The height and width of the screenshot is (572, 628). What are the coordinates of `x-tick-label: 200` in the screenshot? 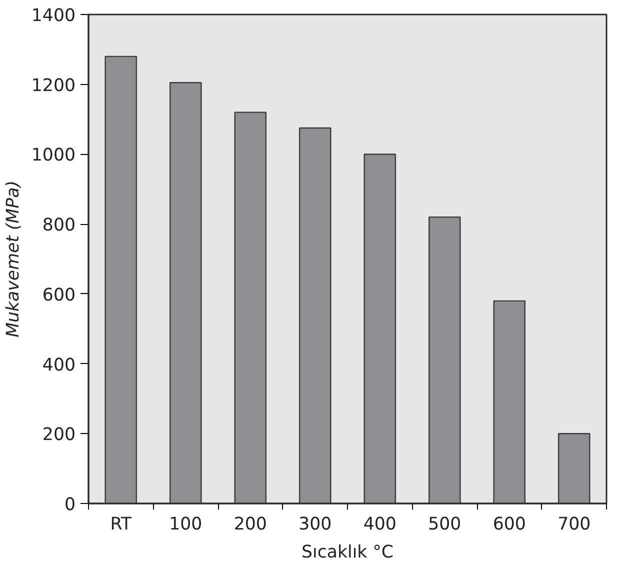 It's located at (250, 524).